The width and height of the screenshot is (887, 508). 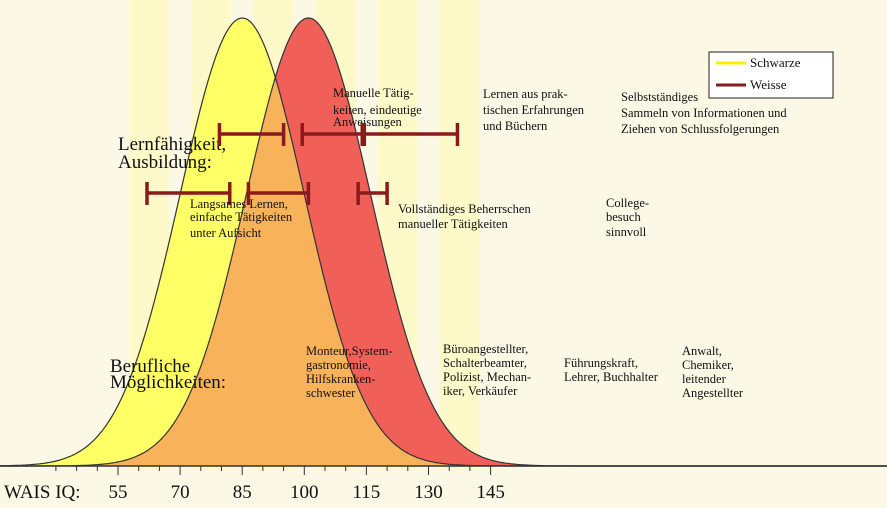 What do you see at coordinates (331, 393) in the screenshot?
I see `career-label: schwester` at bounding box center [331, 393].